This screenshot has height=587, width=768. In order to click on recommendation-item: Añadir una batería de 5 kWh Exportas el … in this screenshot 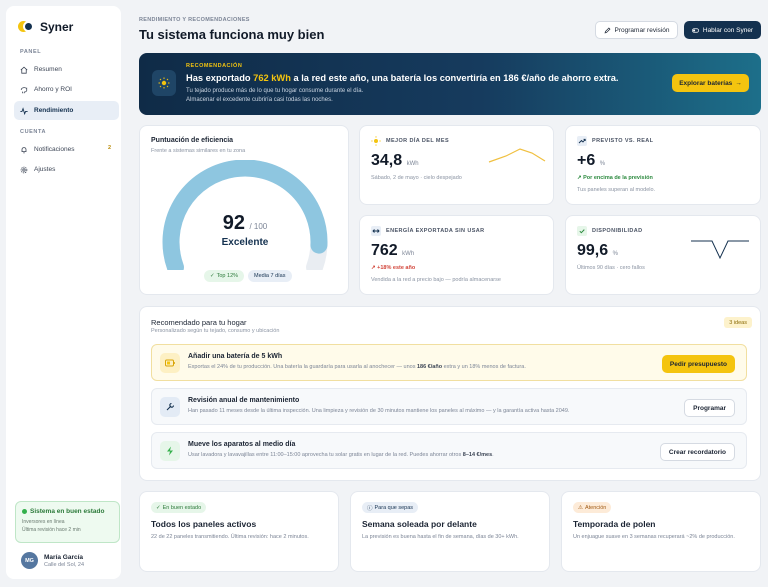, I will do `click(449, 362)`.